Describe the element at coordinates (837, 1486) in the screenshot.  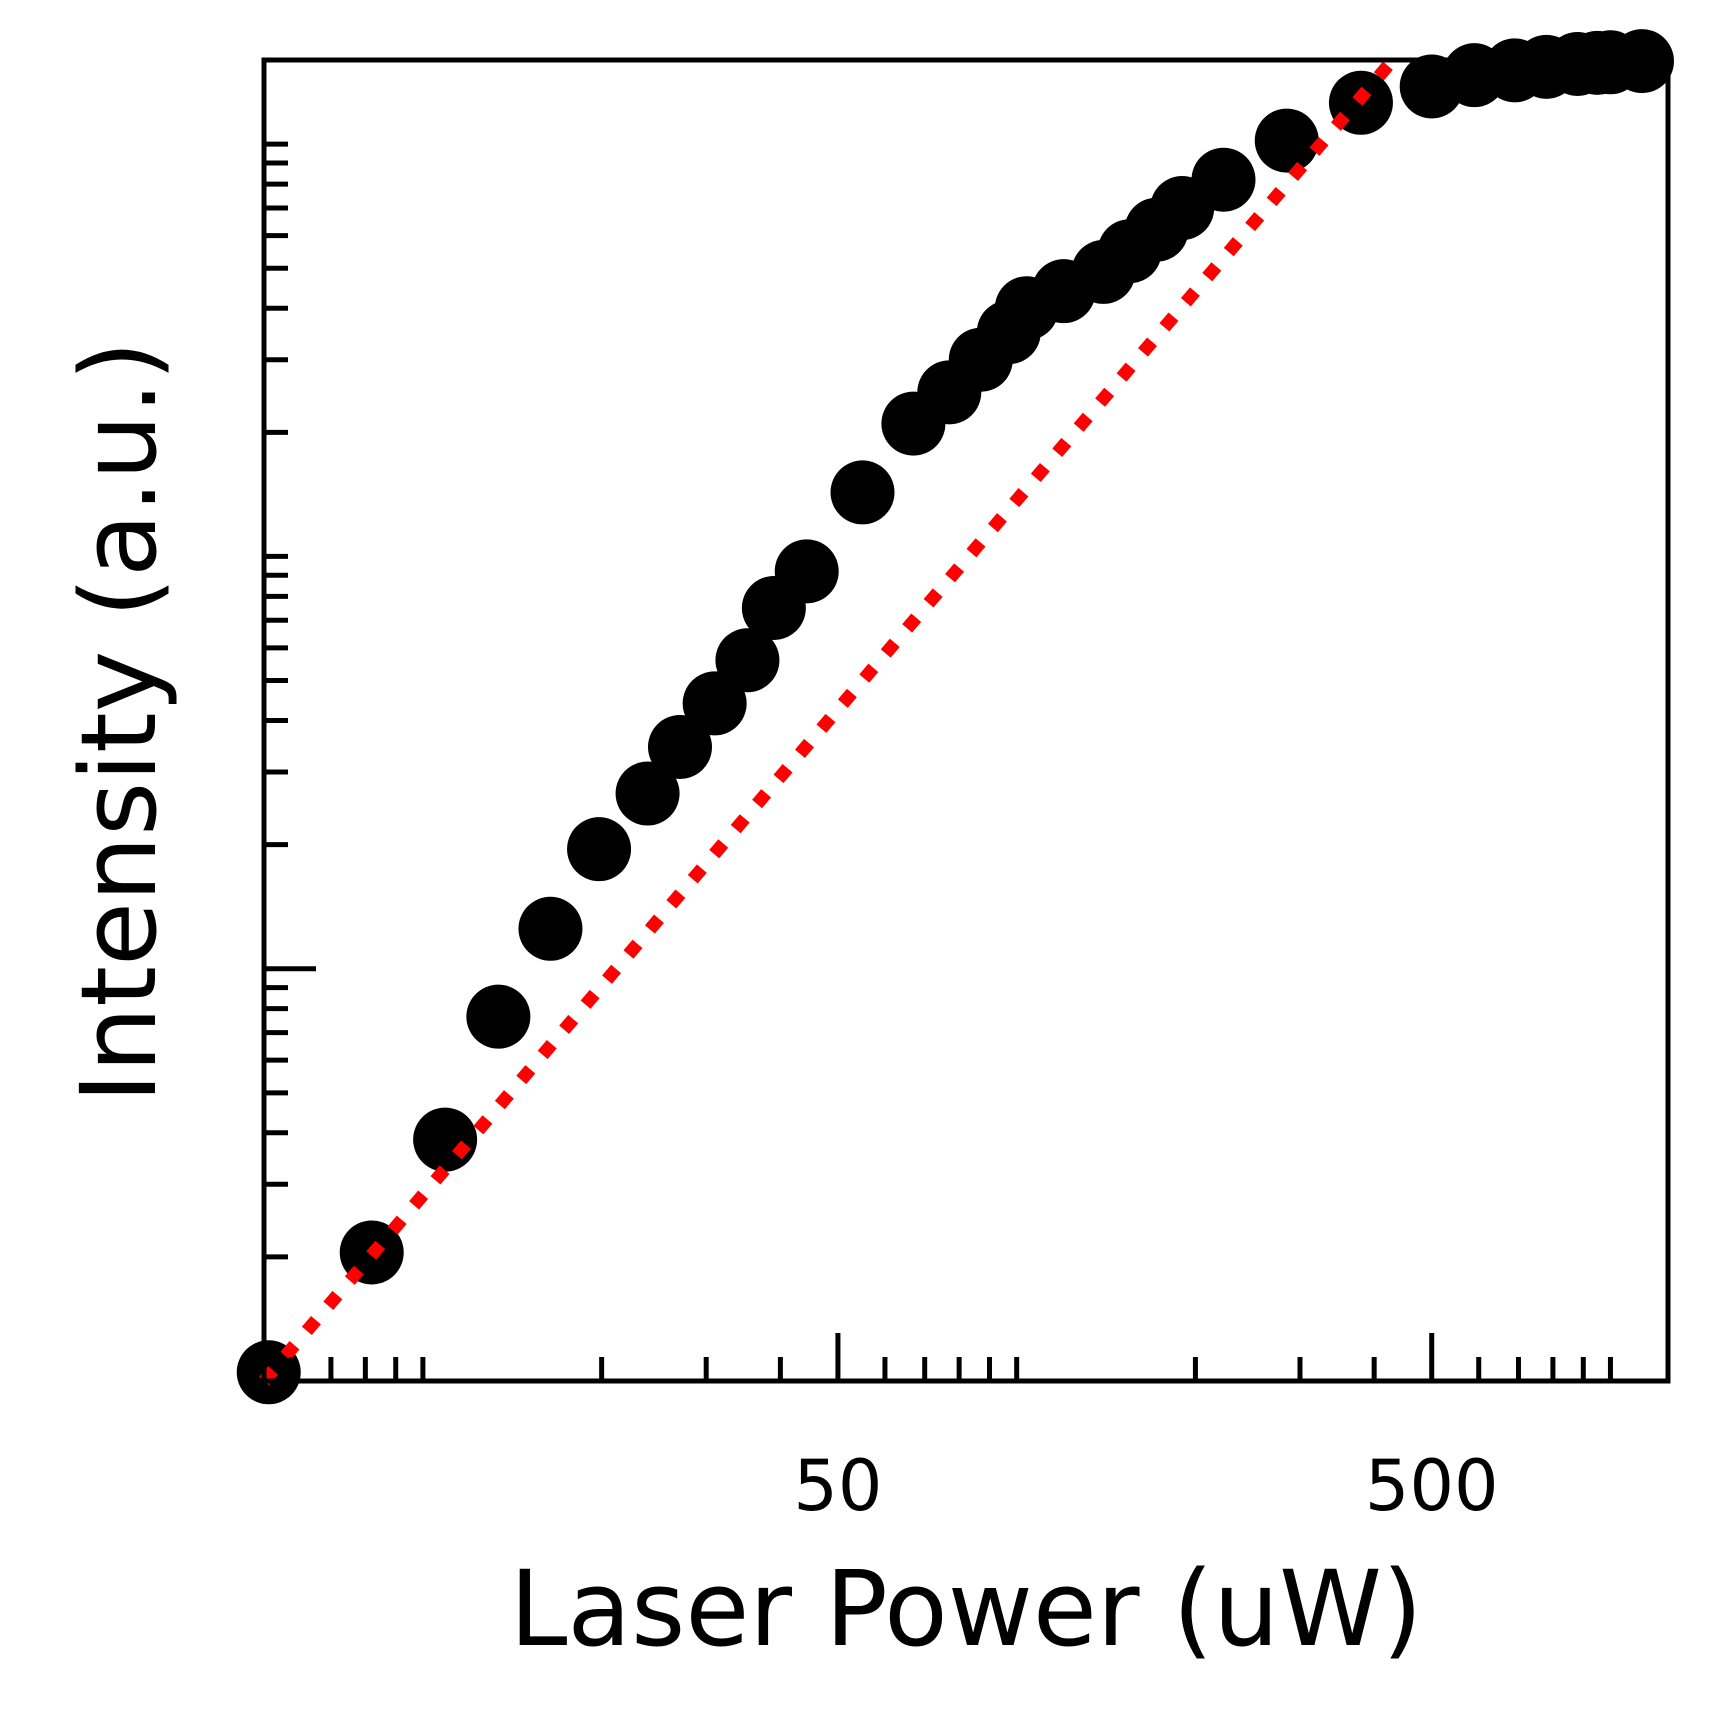
I see `x-tick-label: 50` at that location.